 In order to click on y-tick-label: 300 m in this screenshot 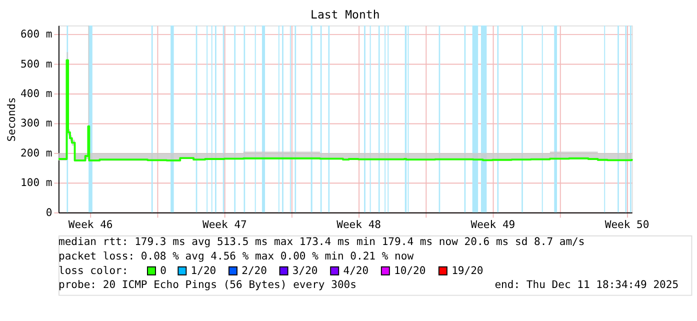, I will do `click(36, 124)`.